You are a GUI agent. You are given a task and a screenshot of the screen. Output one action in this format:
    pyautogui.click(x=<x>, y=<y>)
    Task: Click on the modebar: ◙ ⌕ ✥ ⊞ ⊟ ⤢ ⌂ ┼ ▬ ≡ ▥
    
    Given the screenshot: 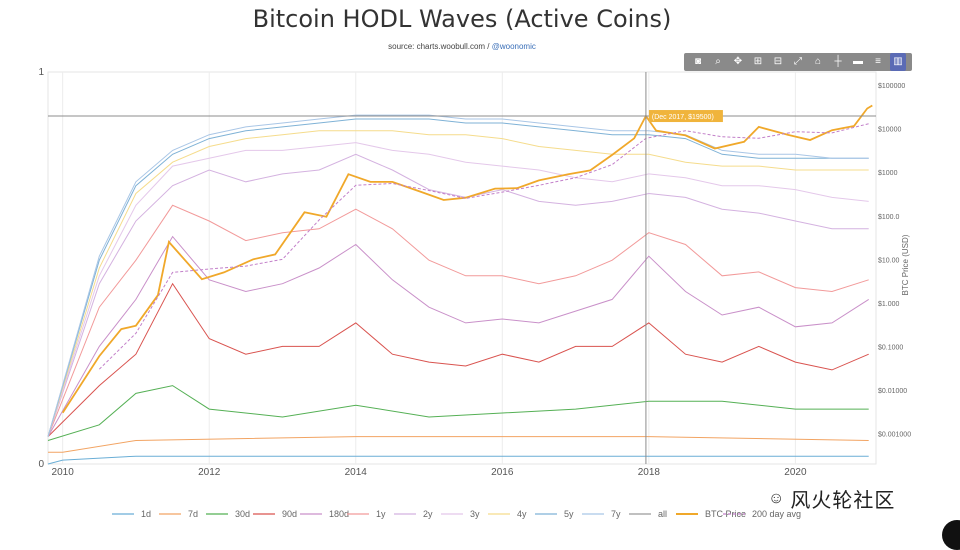 What is the action you would take?
    pyautogui.click(x=798, y=62)
    